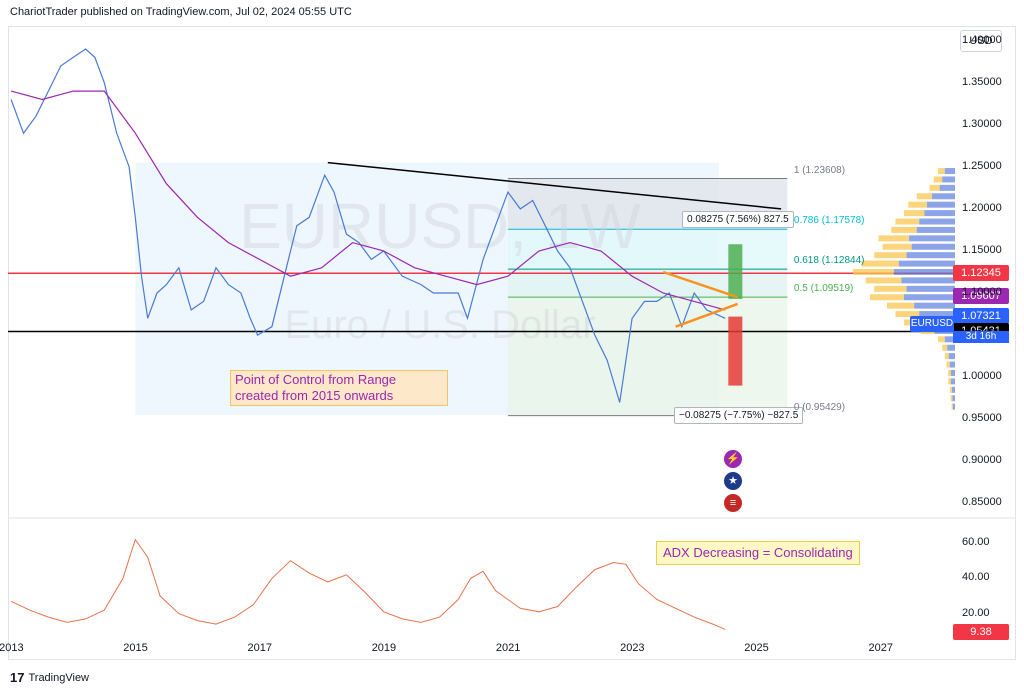  I want to click on adx-tick-label: 60.00, so click(976, 542).